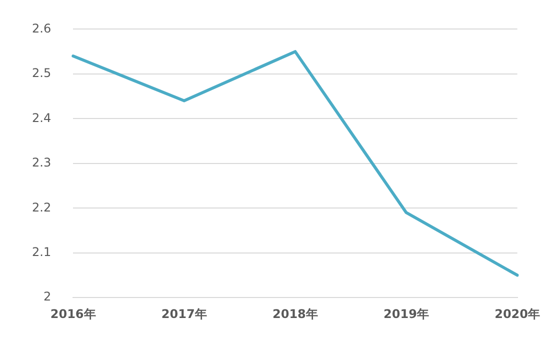 The image size is (550, 342). Describe the element at coordinates (295, 313) in the screenshot. I see `x-tick-label: 2018年` at that location.